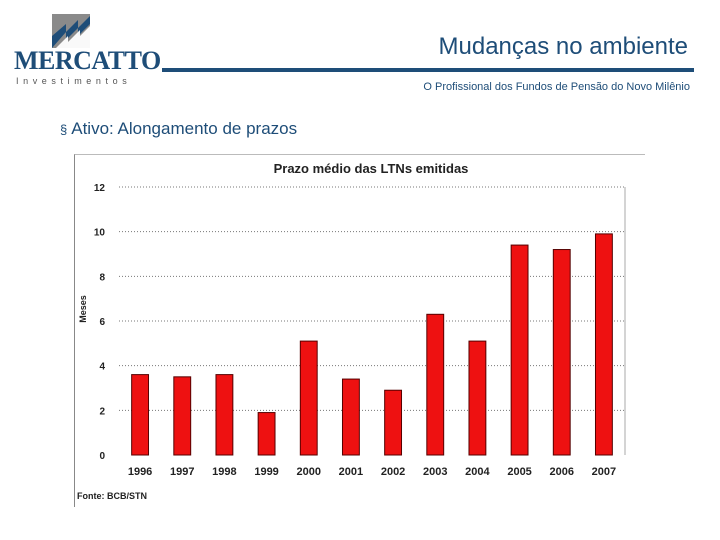 The image size is (720, 540). I want to click on y-tick-label: 4, so click(102, 367).